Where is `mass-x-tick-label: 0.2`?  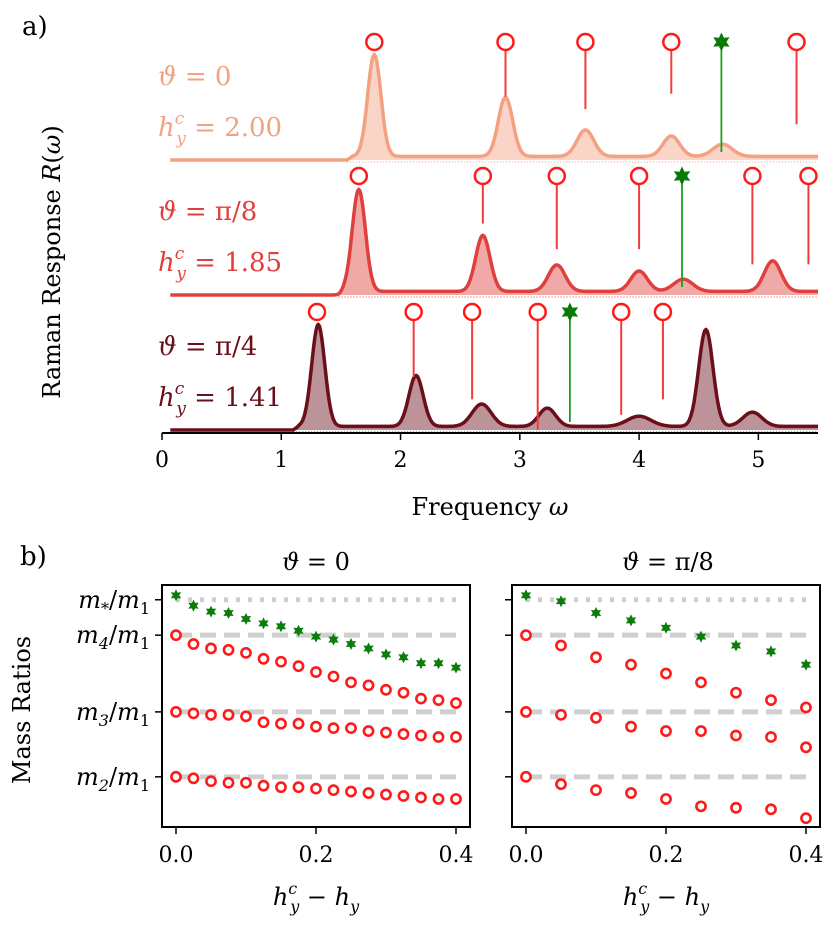 mass-x-tick-label: 0.2 is located at coordinates (666, 855).